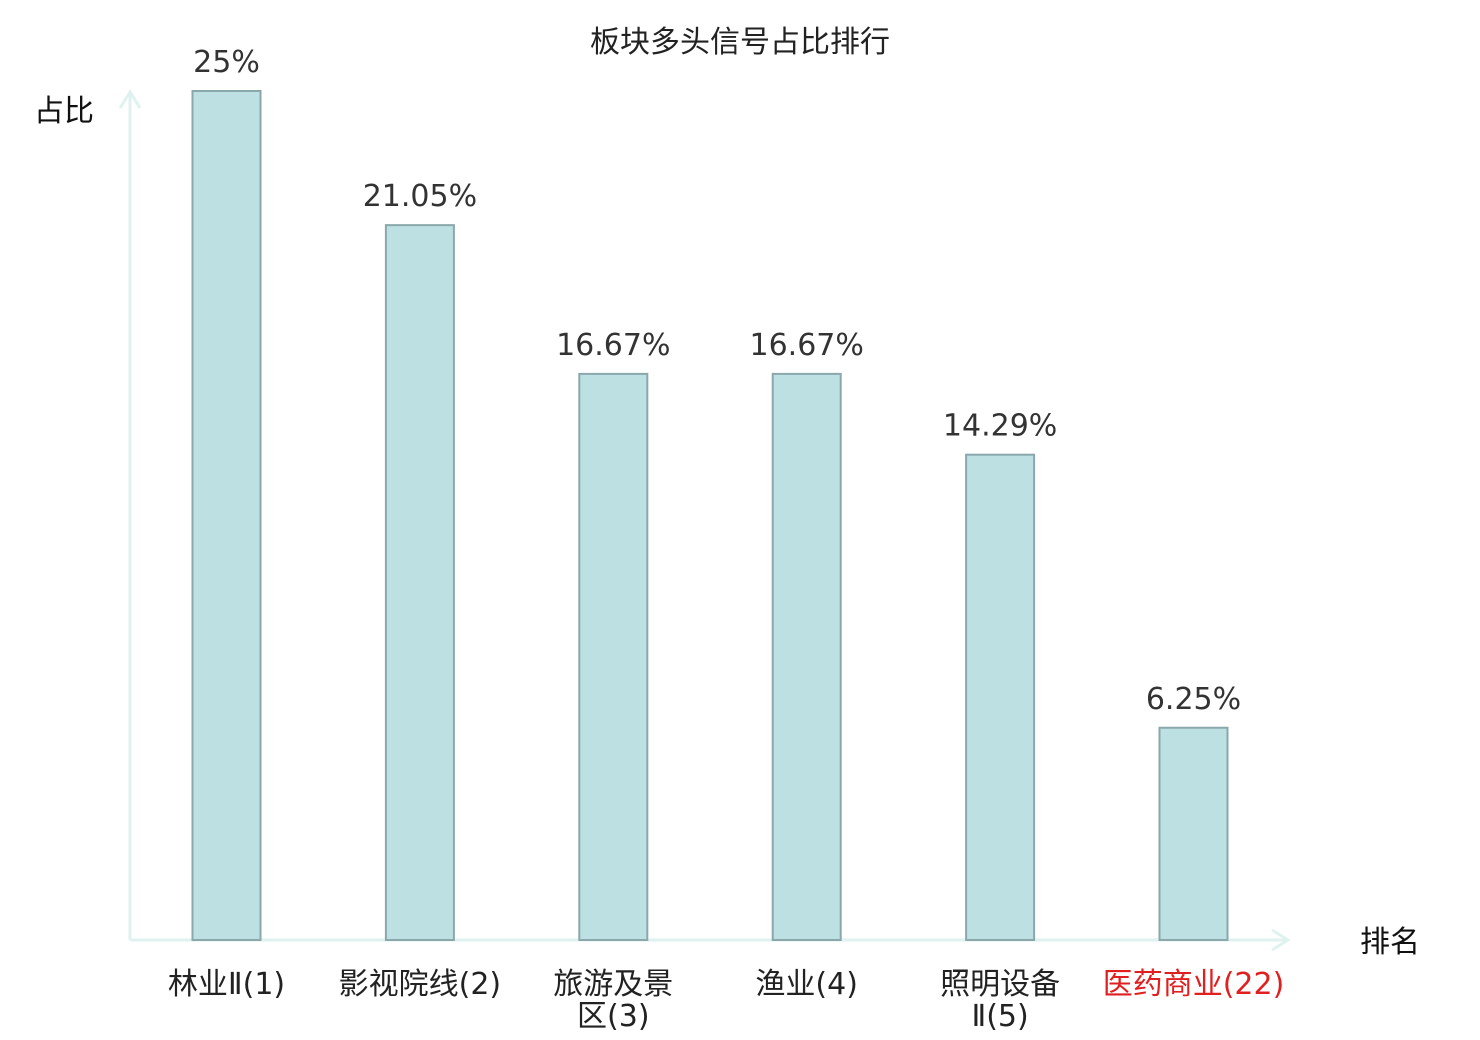 Image resolution: width=1480 pixels, height=1040 pixels. Describe the element at coordinates (1000, 984) in the screenshot. I see `category-label-5-line-1: 照明设备` at that location.